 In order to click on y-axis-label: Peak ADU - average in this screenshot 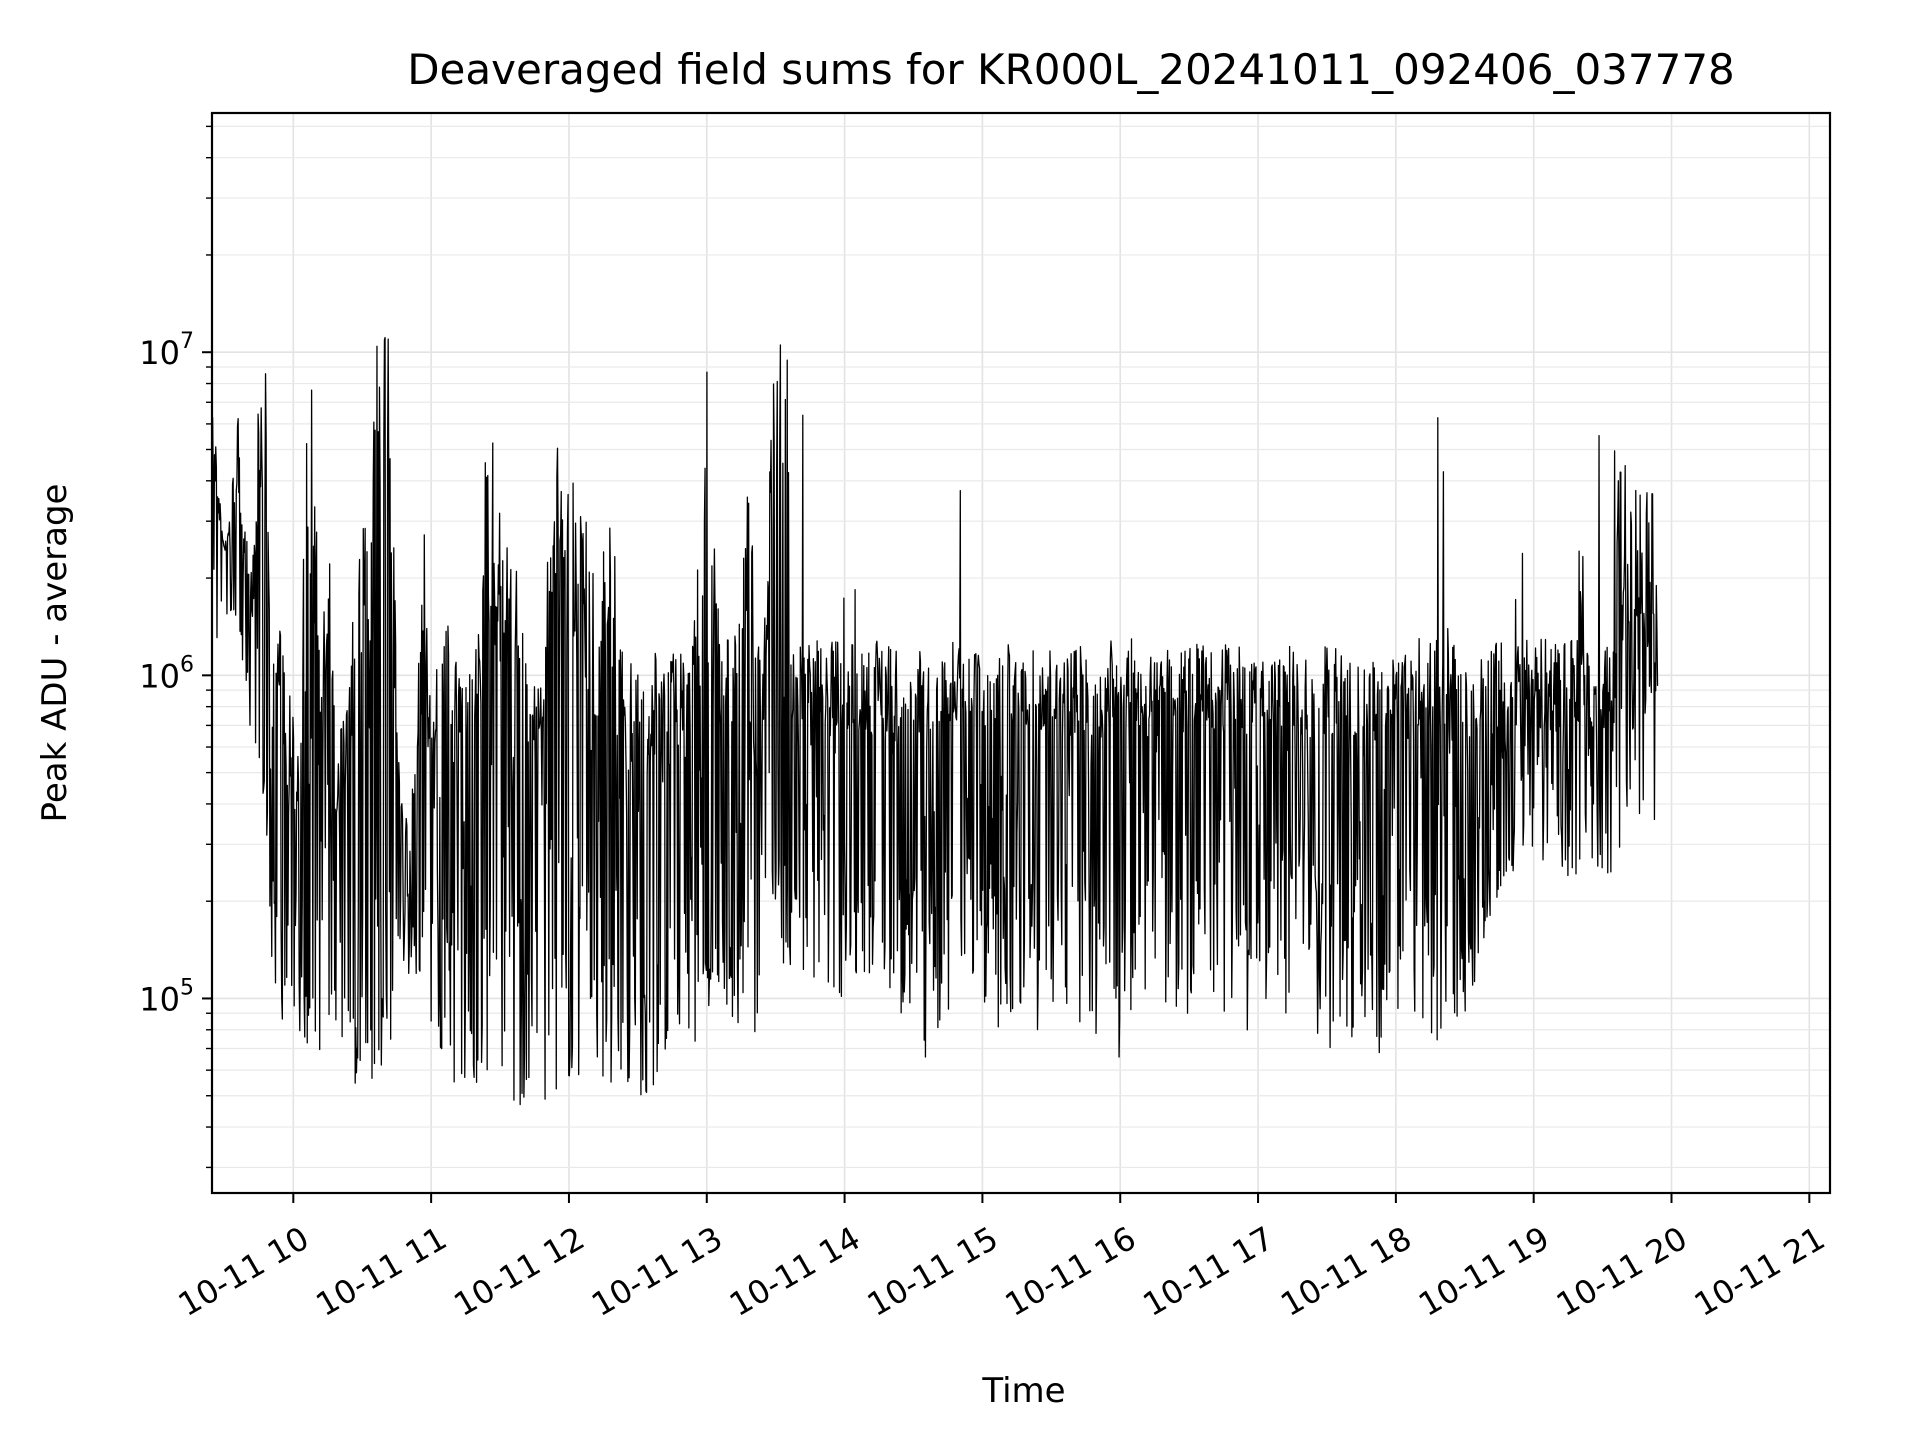, I will do `click(55, 653)`.